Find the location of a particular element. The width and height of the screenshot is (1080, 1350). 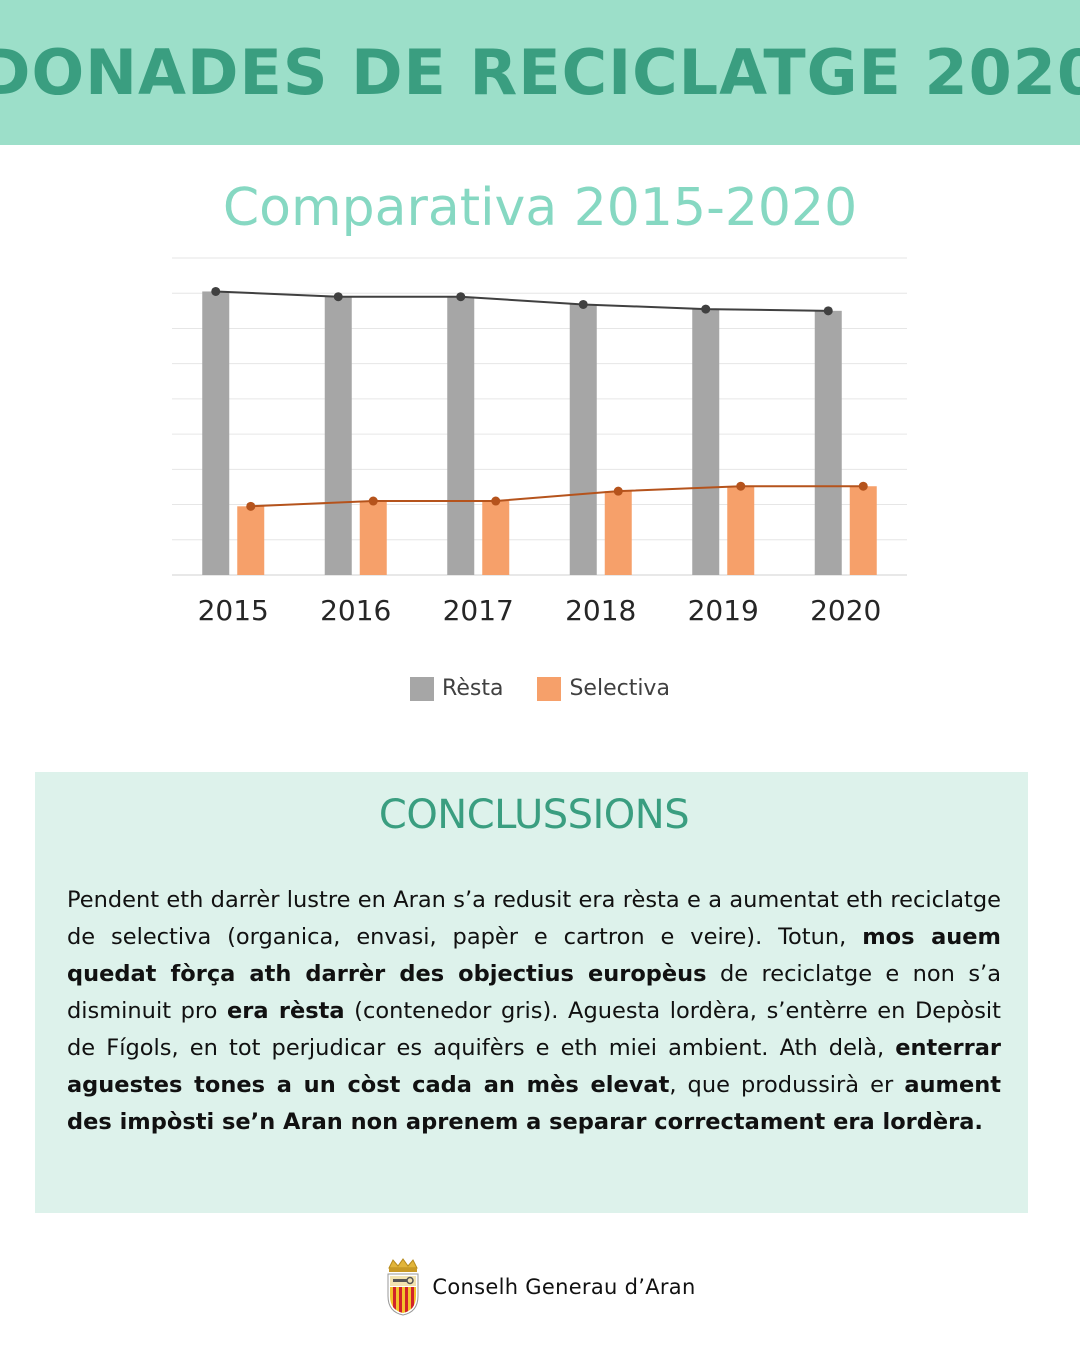

page-title: DONADES DE RECICLATGE 2020 is located at coordinates (540, 72).